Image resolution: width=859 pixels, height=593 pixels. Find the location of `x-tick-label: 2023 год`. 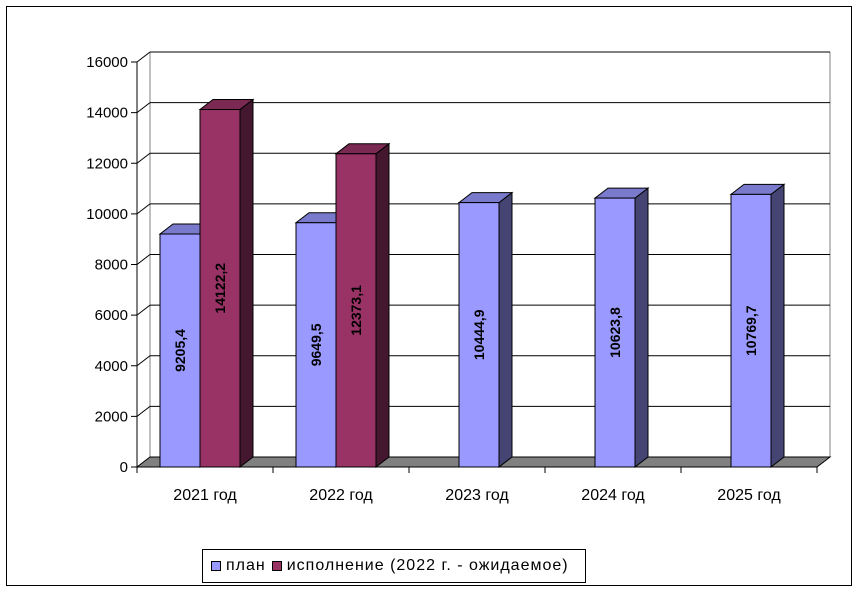

x-tick-label: 2023 год is located at coordinates (477, 495).